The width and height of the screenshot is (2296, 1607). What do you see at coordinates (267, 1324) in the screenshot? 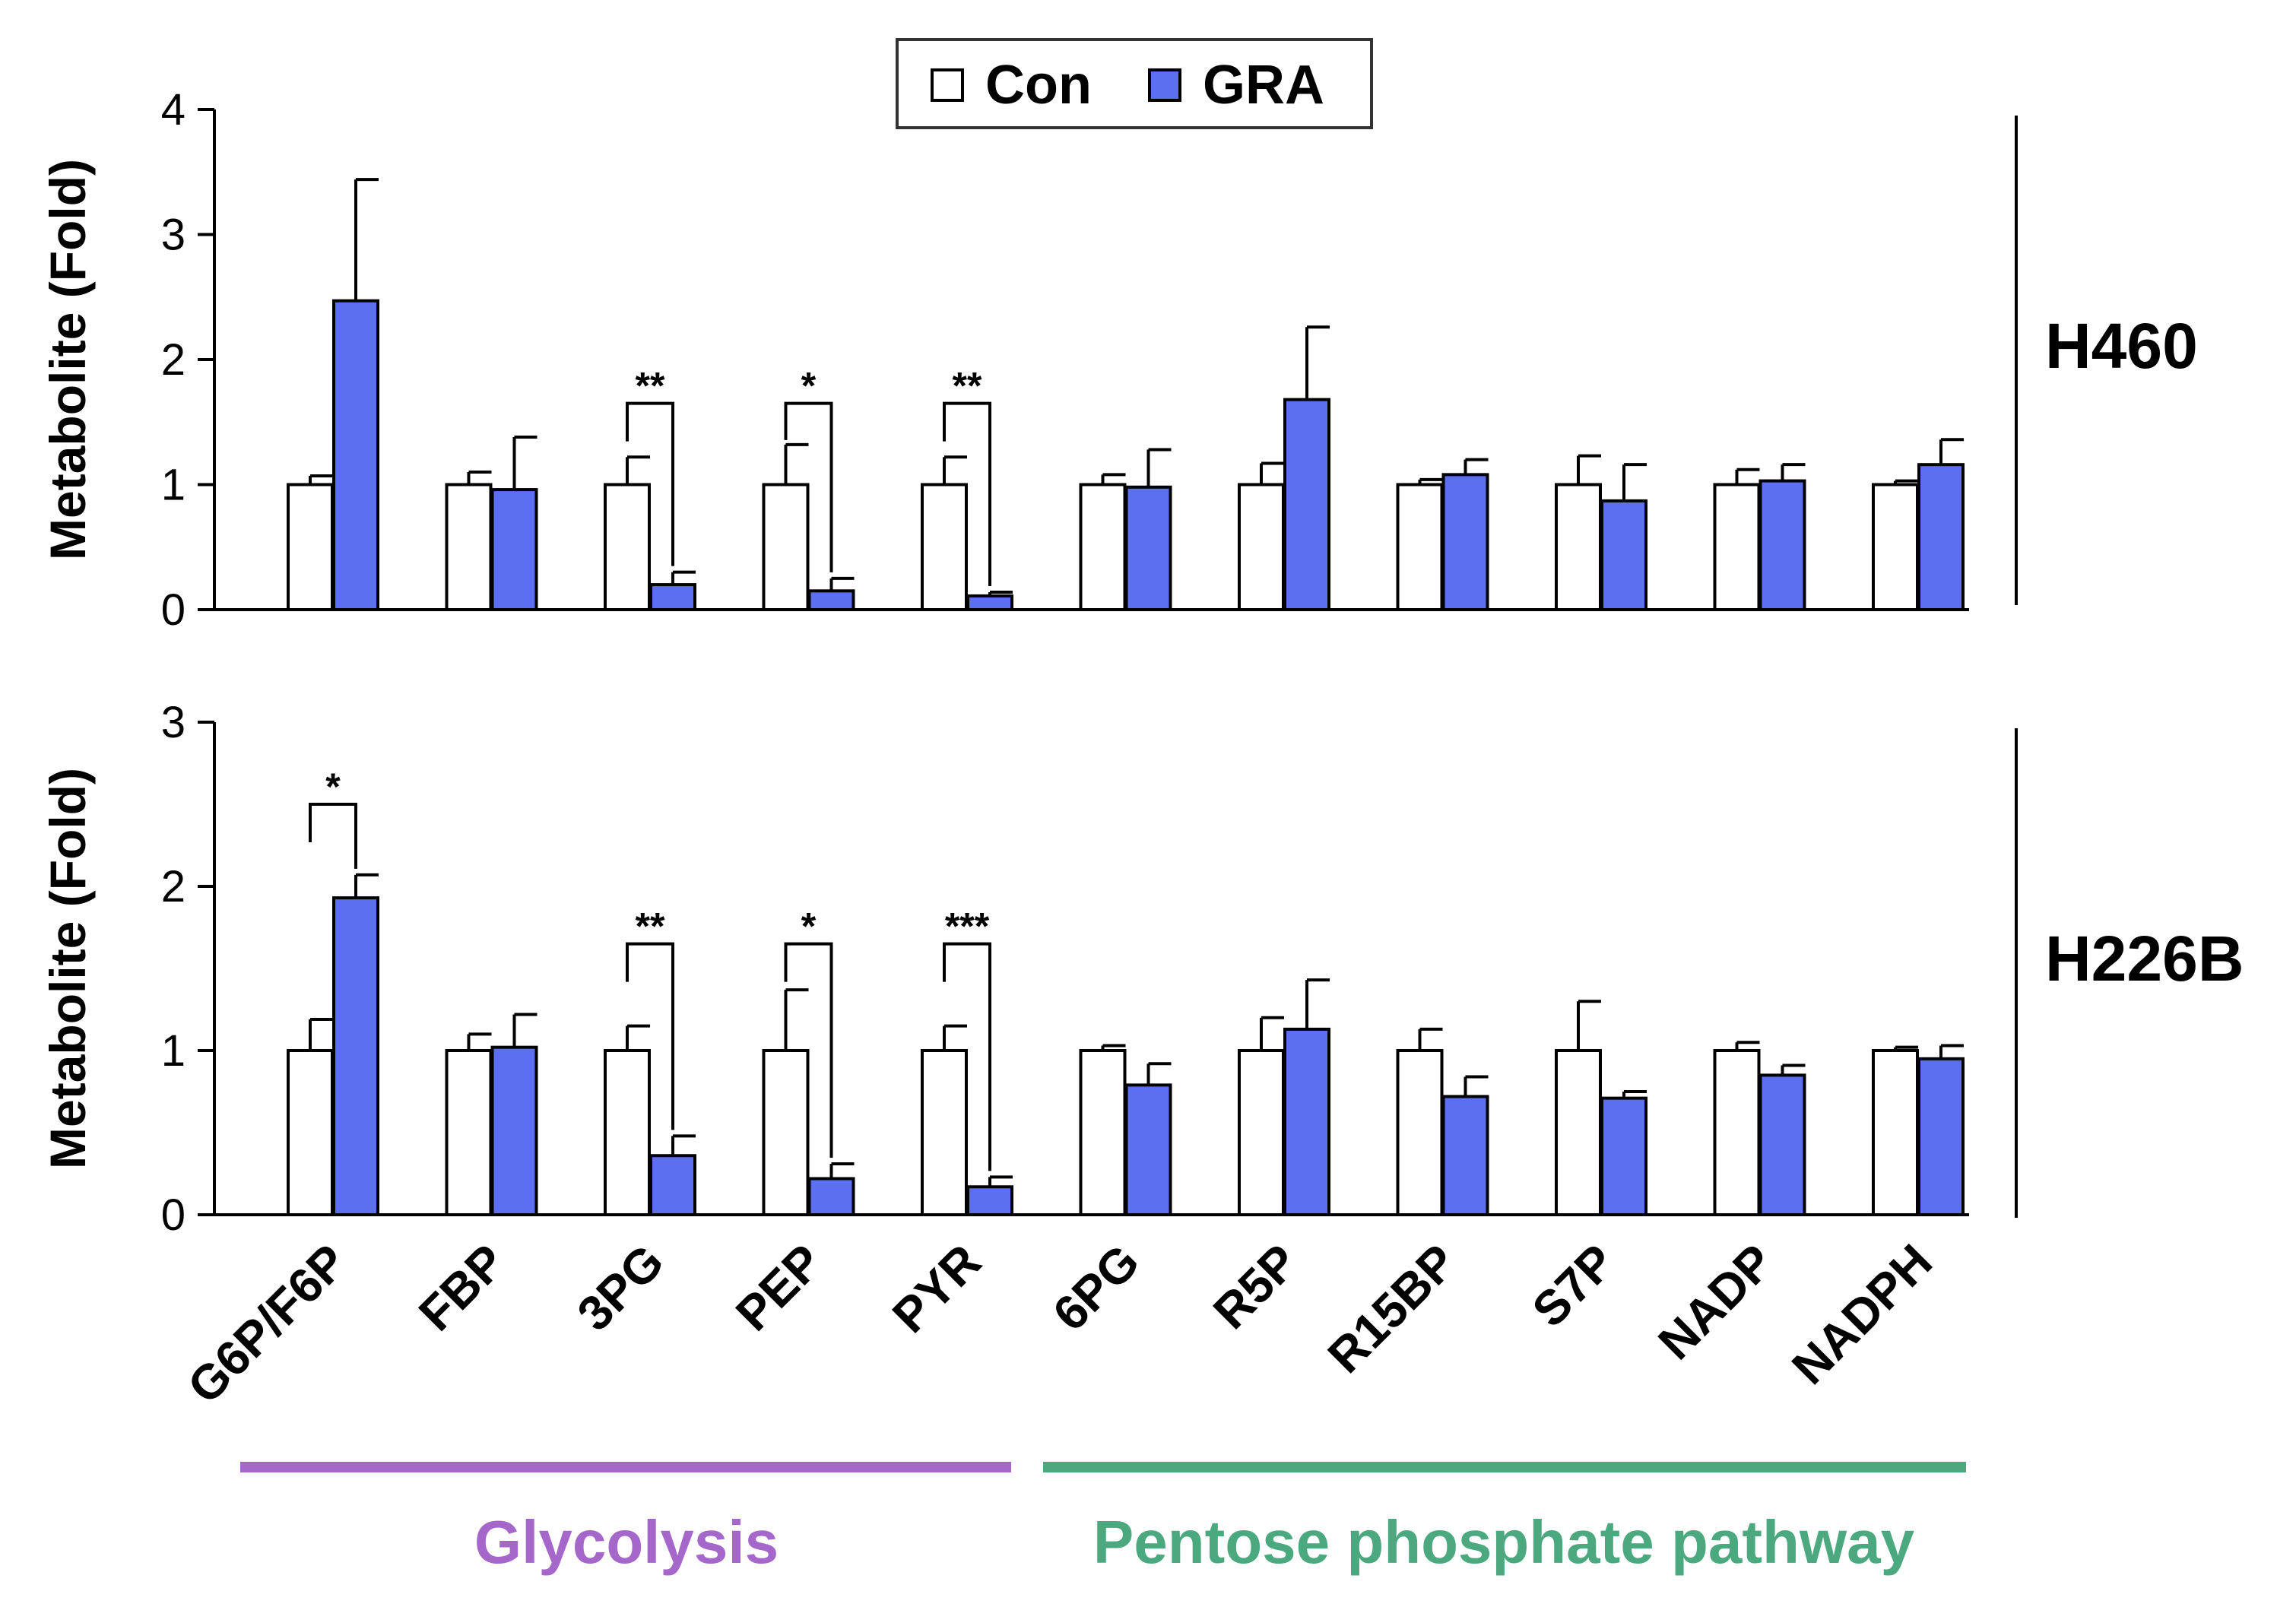
I see `category-label: G6P/F6P` at bounding box center [267, 1324].